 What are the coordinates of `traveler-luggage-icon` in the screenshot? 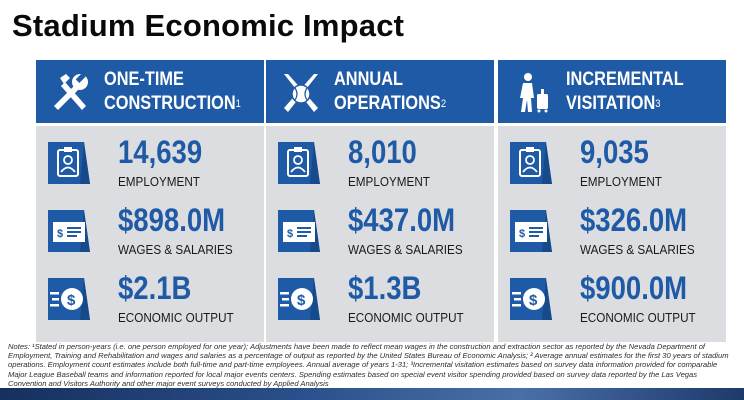 It's located at (534, 93).